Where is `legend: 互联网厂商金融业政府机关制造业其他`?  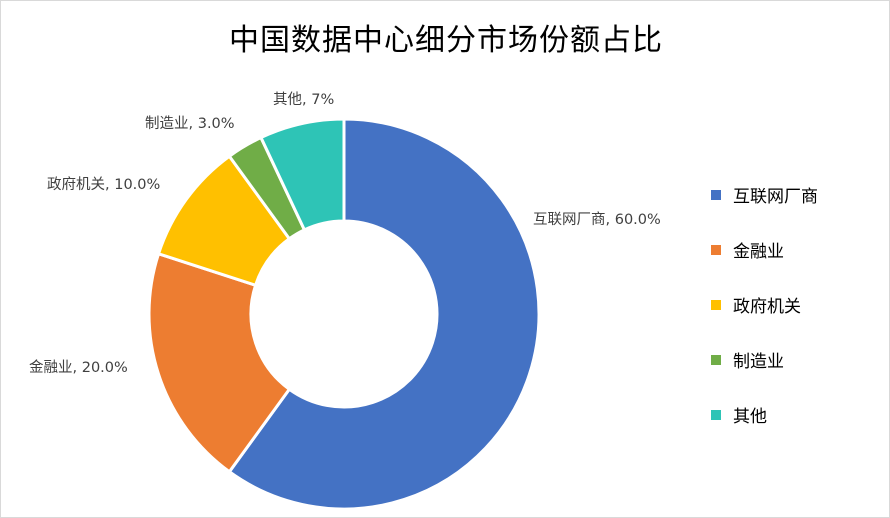
legend: 互联网厂商金融业政府机关制造业其他 is located at coordinates (764, 304).